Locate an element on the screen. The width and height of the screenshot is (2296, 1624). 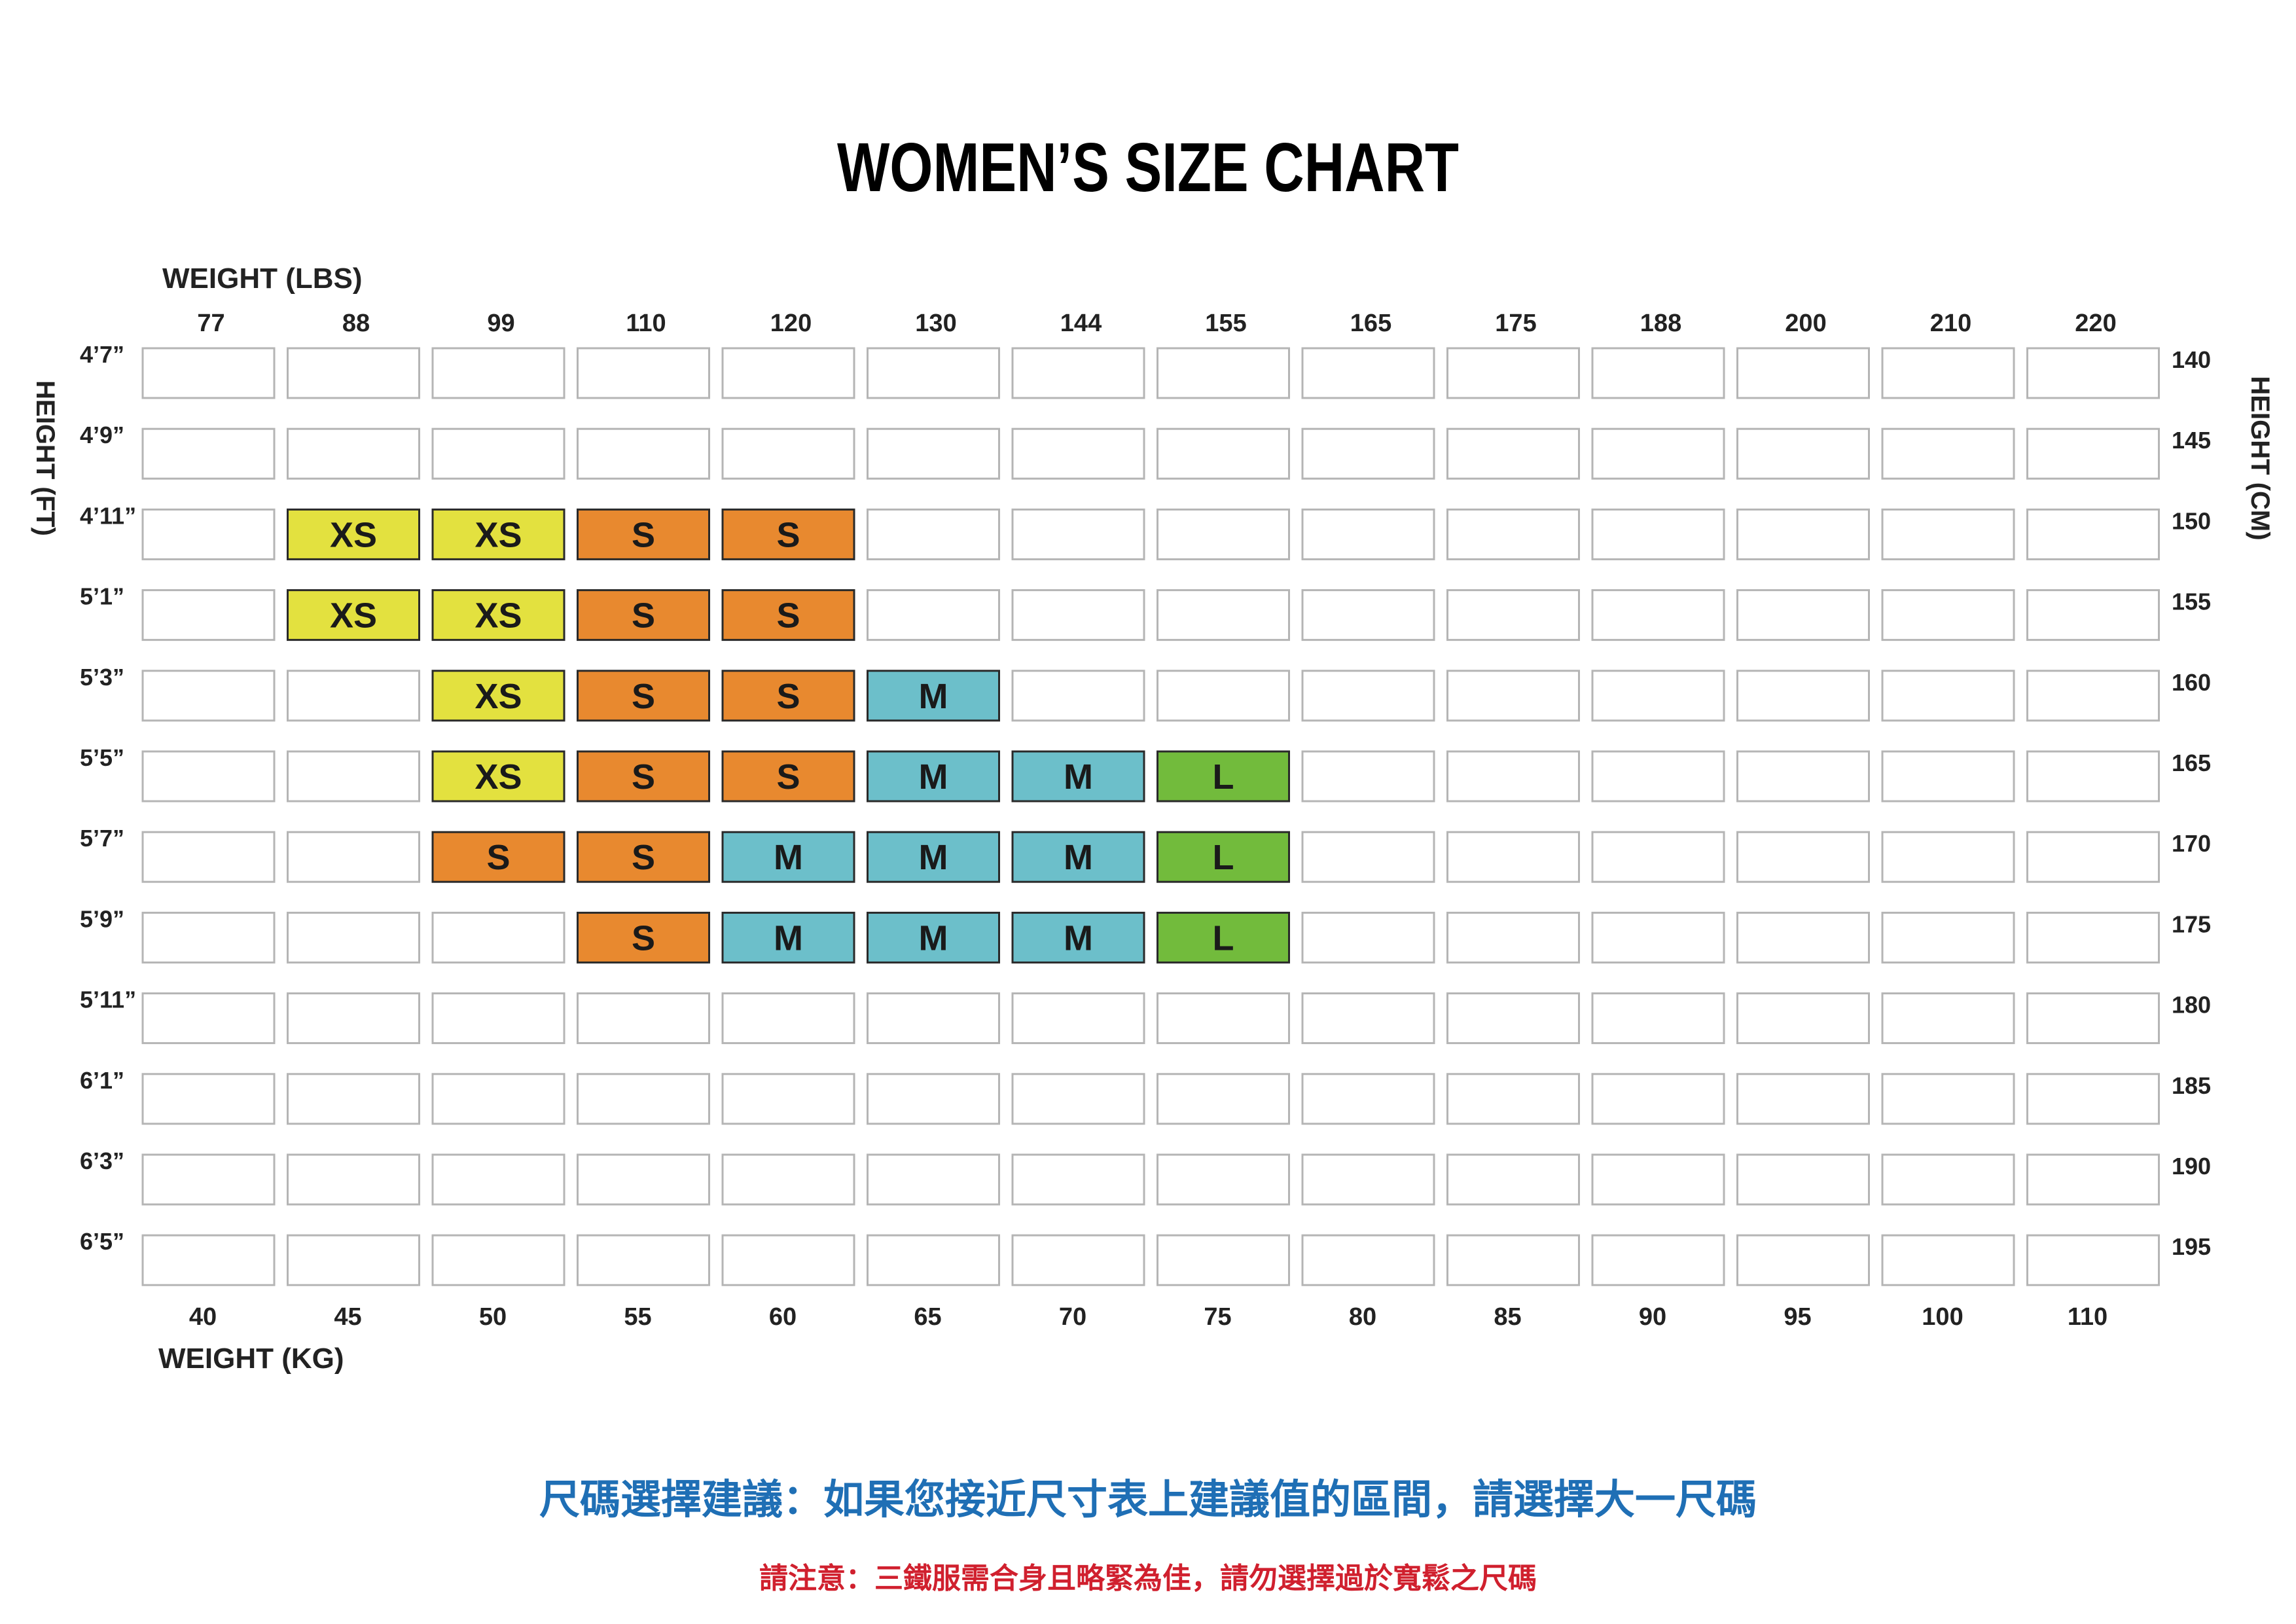
weight-kg-tick: 85 is located at coordinates (1507, 1317).